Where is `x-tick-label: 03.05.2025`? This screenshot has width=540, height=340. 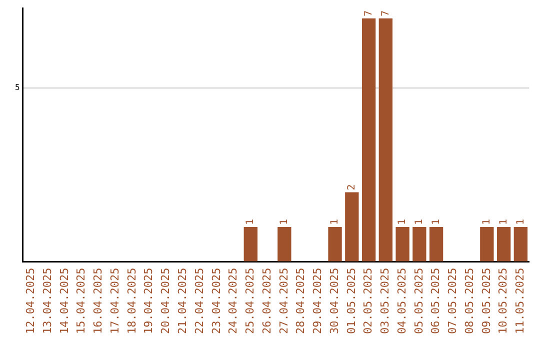
x-tick-label: 03.05.2025 is located at coordinates (385, 301).